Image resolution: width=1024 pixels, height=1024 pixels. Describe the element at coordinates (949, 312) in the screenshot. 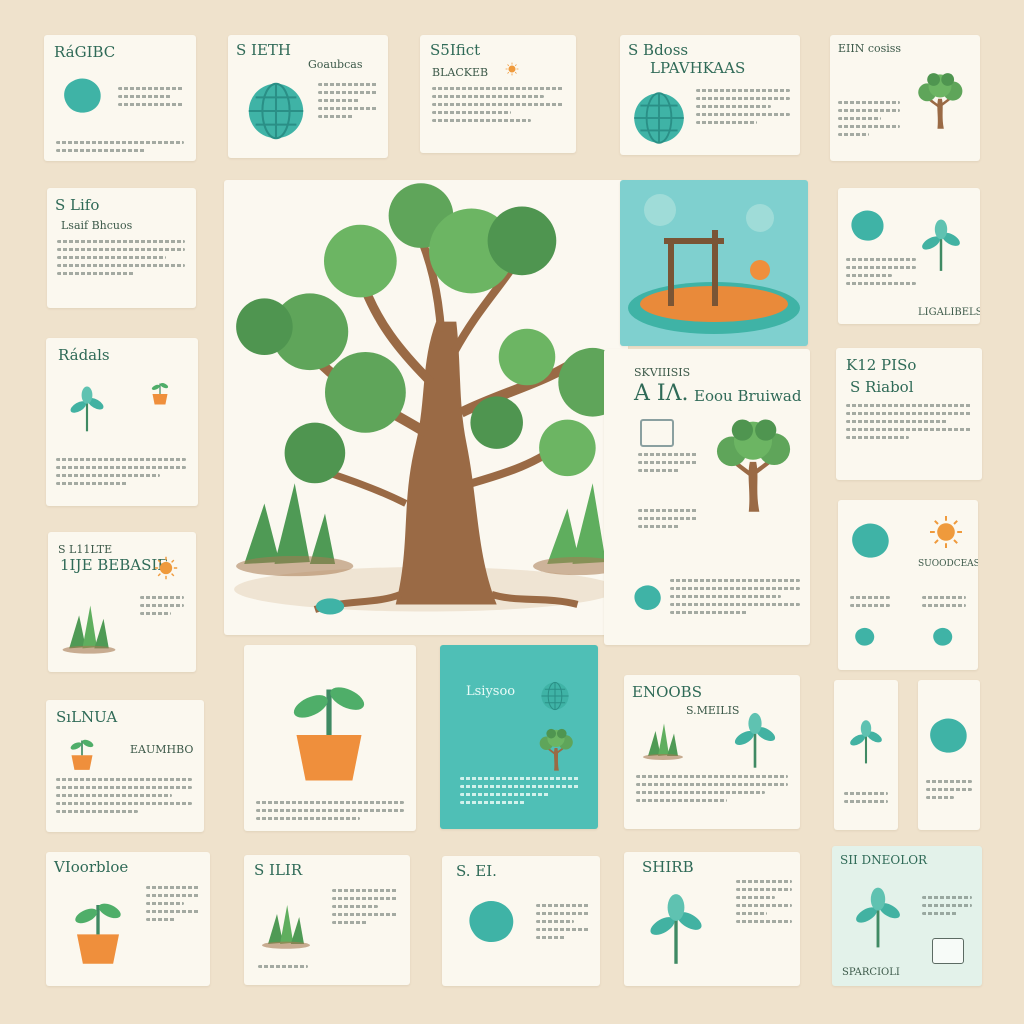

I see `card-footer: LIGALIBELS` at that location.